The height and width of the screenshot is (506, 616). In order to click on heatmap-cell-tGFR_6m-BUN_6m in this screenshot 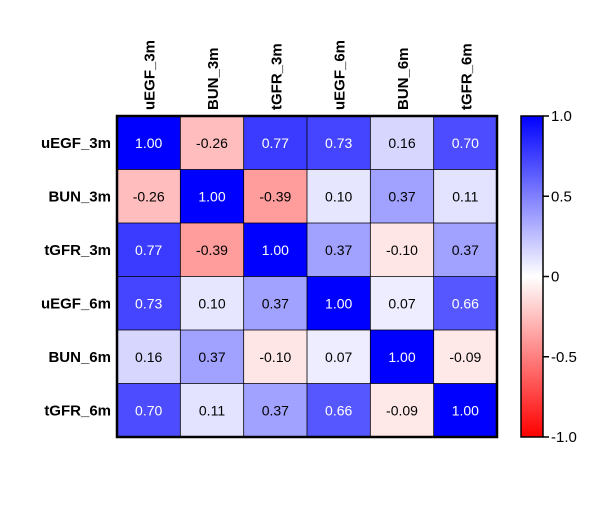, I will do `click(402, 410)`.